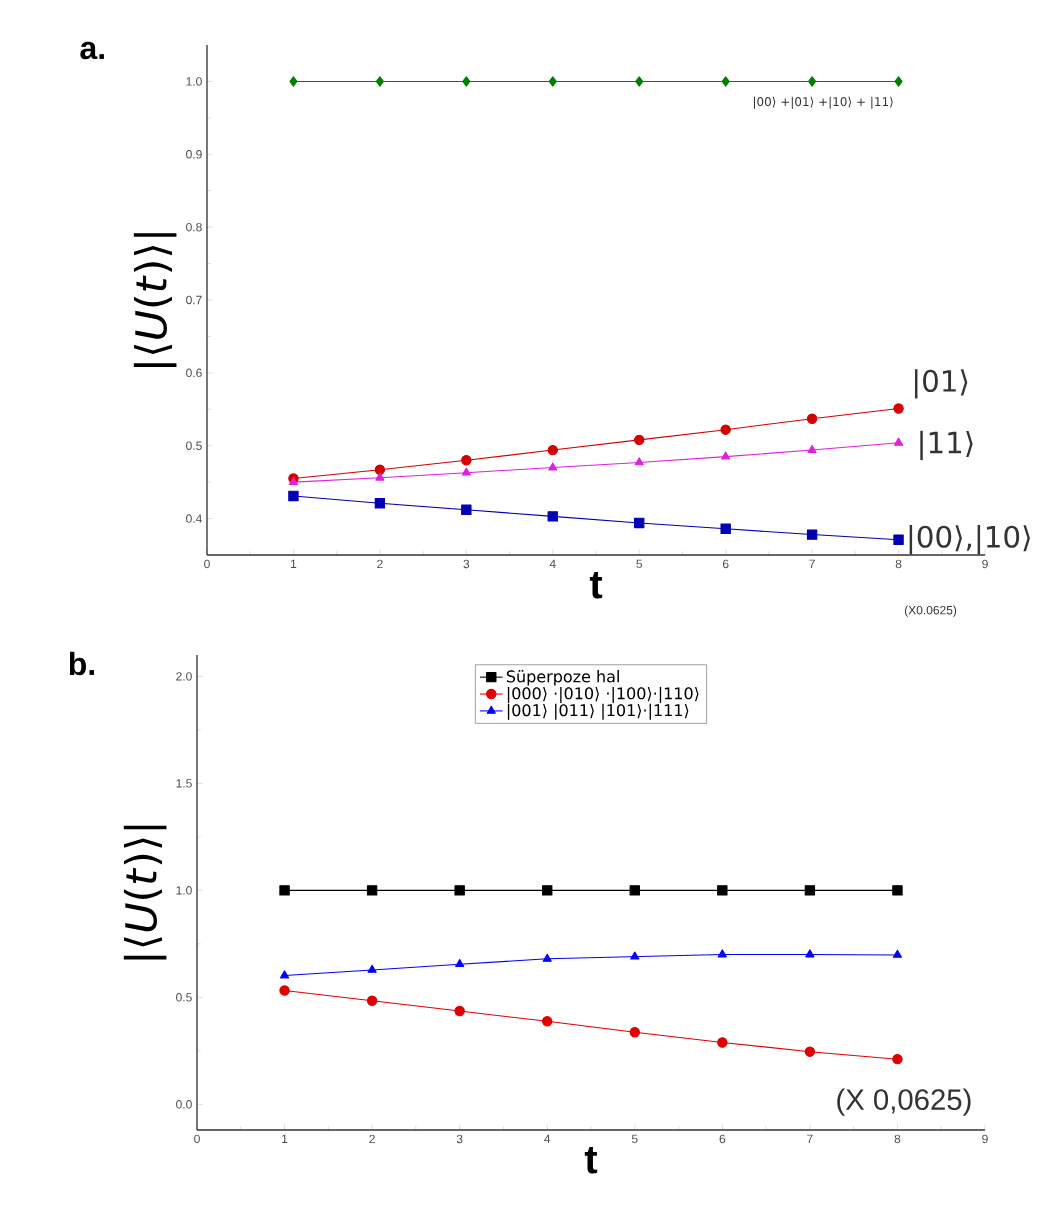 This screenshot has width=1047, height=1220. What do you see at coordinates (941, 384) in the screenshot?
I see `series-label: |01⟩` at bounding box center [941, 384].